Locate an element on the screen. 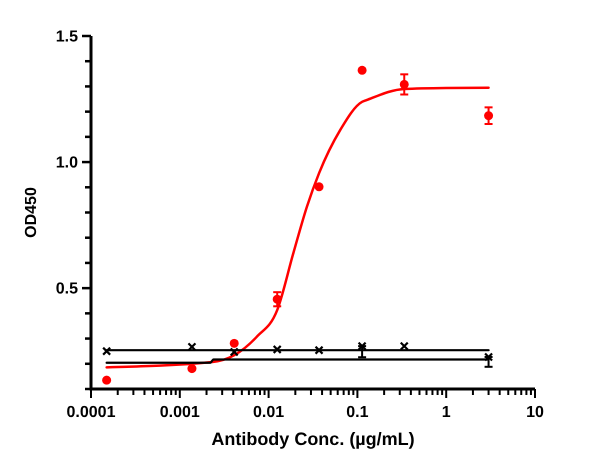 Image resolution: width=603 pixels, height=476 pixels. y-axis-title: OD450 is located at coordinates (31, 212).